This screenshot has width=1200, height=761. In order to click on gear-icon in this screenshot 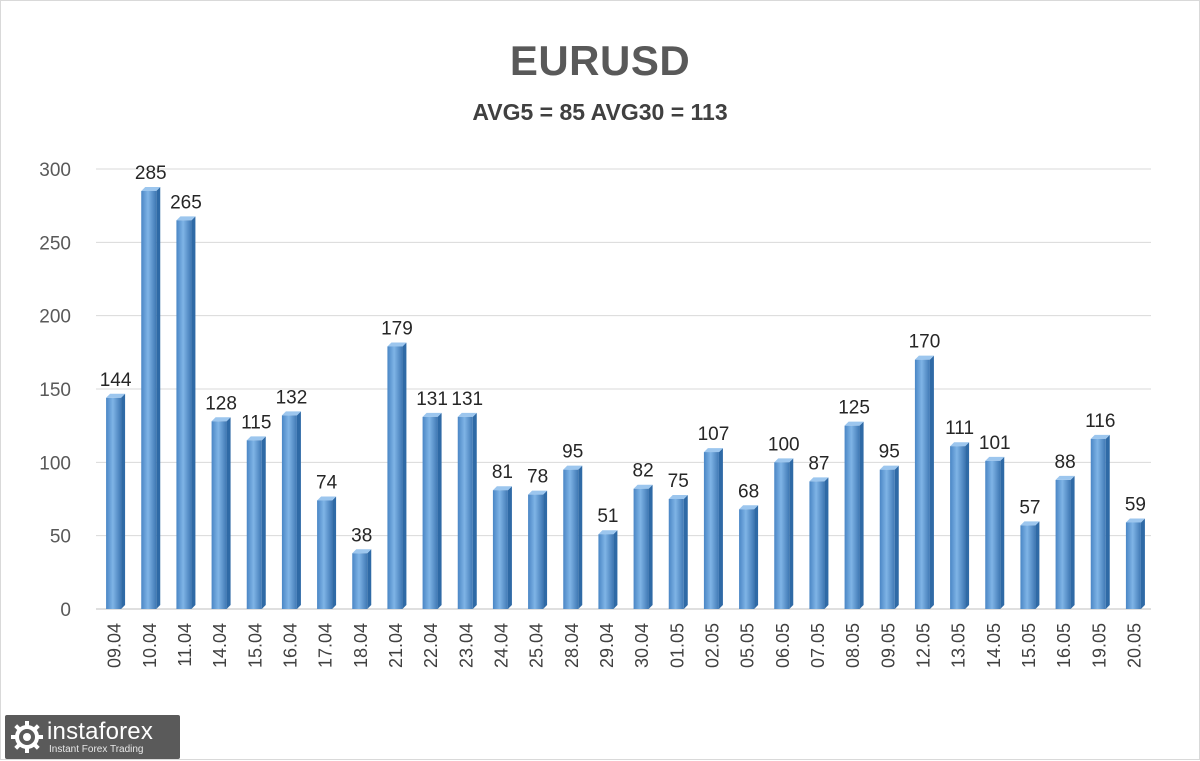, I will do `click(27, 737)`.